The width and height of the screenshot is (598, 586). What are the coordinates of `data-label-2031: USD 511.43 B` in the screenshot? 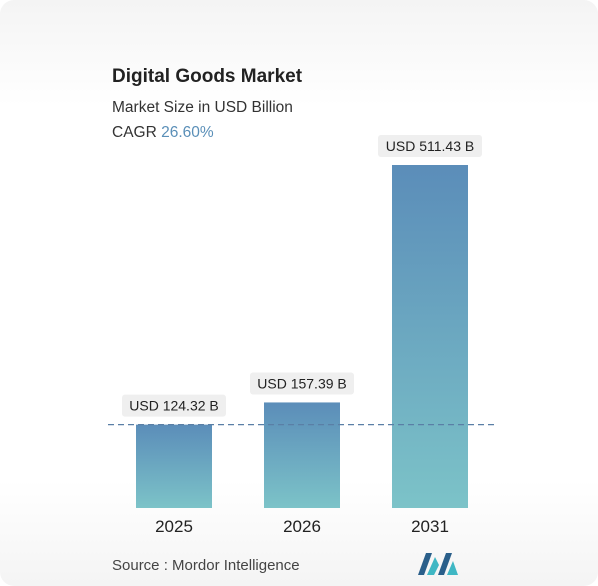 It's located at (430, 146).